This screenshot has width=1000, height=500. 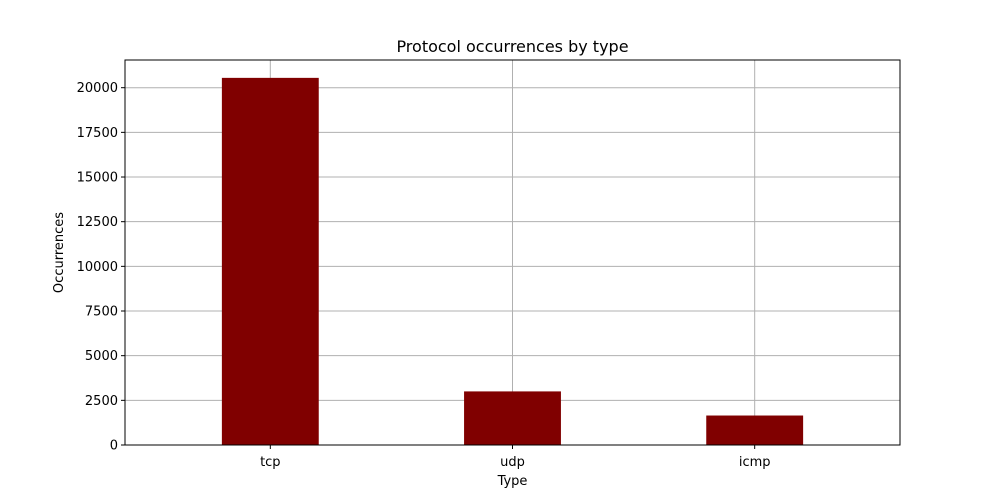 I want to click on x-tick-label-udp: udp, so click(x=512, y=462).